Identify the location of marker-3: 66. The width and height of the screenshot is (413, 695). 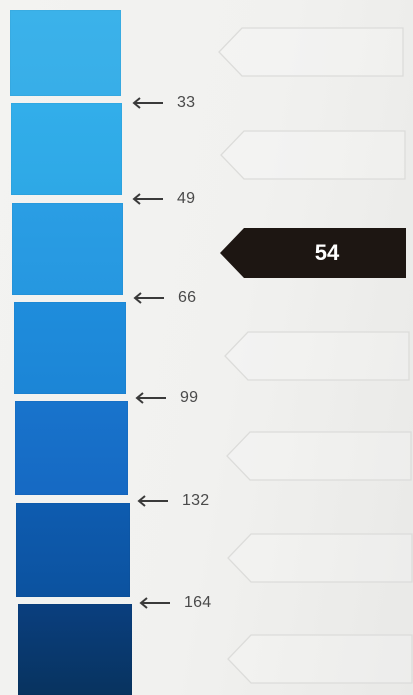
(164, 298).